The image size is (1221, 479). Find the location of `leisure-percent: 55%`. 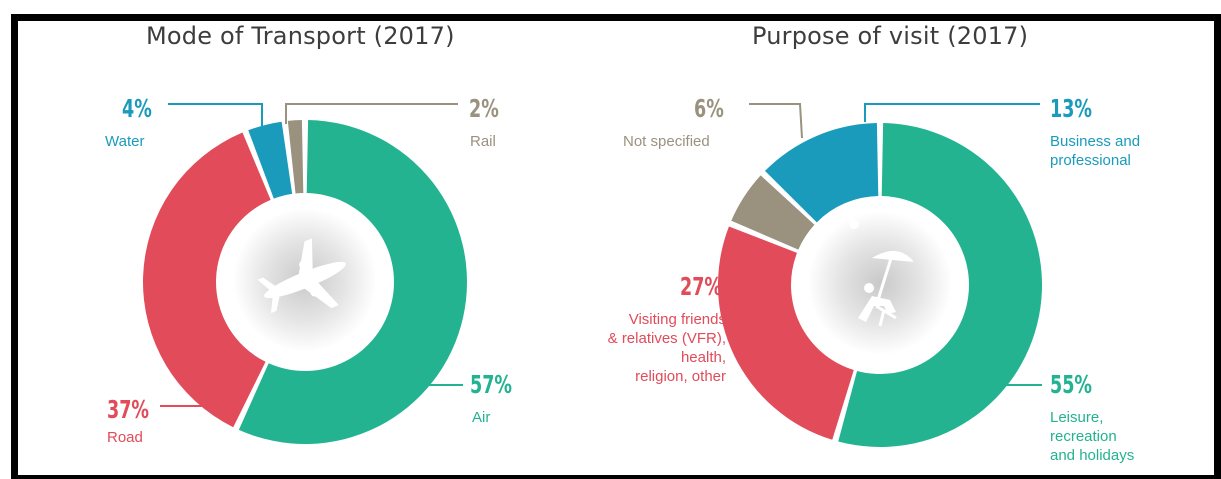

leisure-percent: 55% is located at coordinates (1071, 384).